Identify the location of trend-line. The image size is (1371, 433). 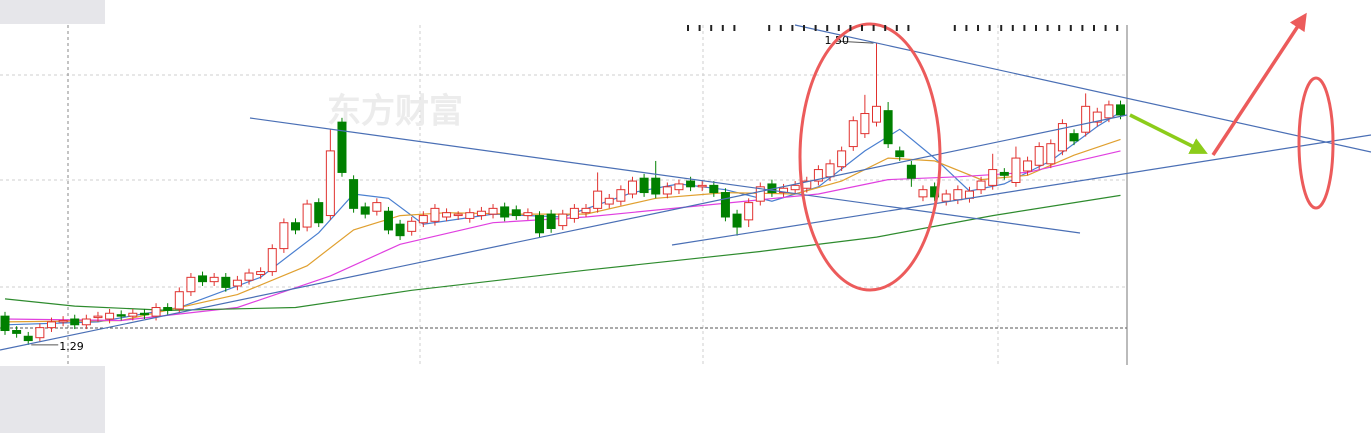
(1082, 88).